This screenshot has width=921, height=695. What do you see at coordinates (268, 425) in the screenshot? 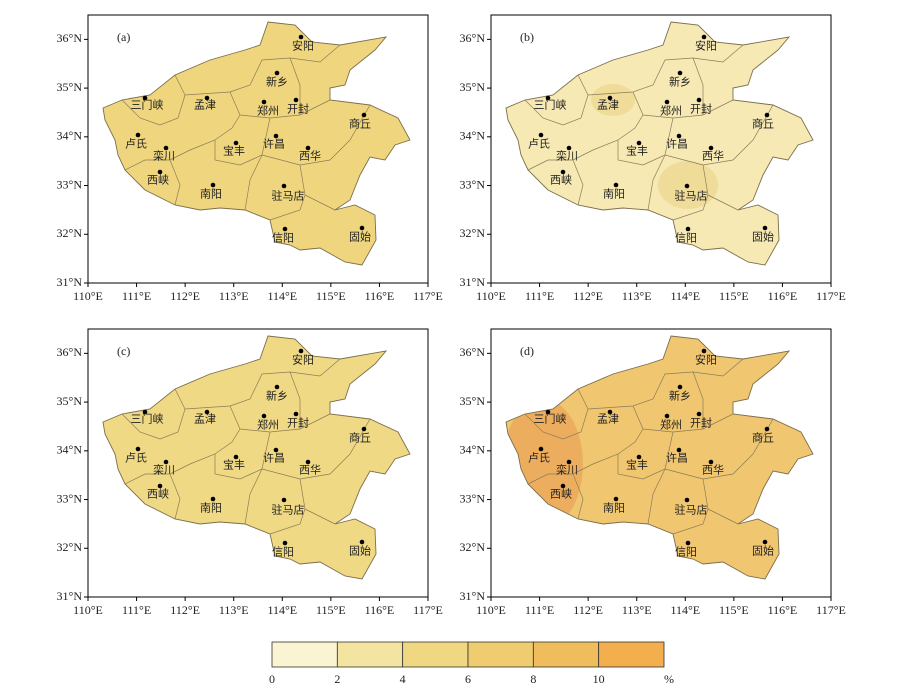
I see `city-name: 郑州` at bounding box center [268, 425].